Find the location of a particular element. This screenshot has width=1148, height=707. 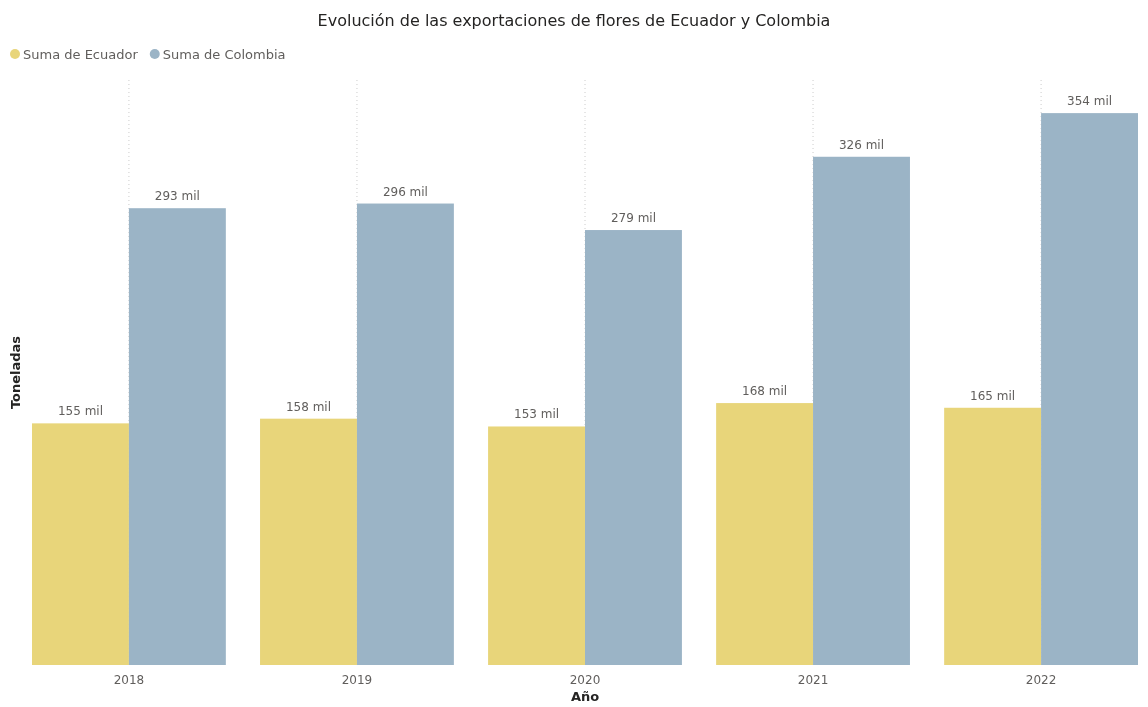

x-axis-title: Año is located at coordinates (585, 696).